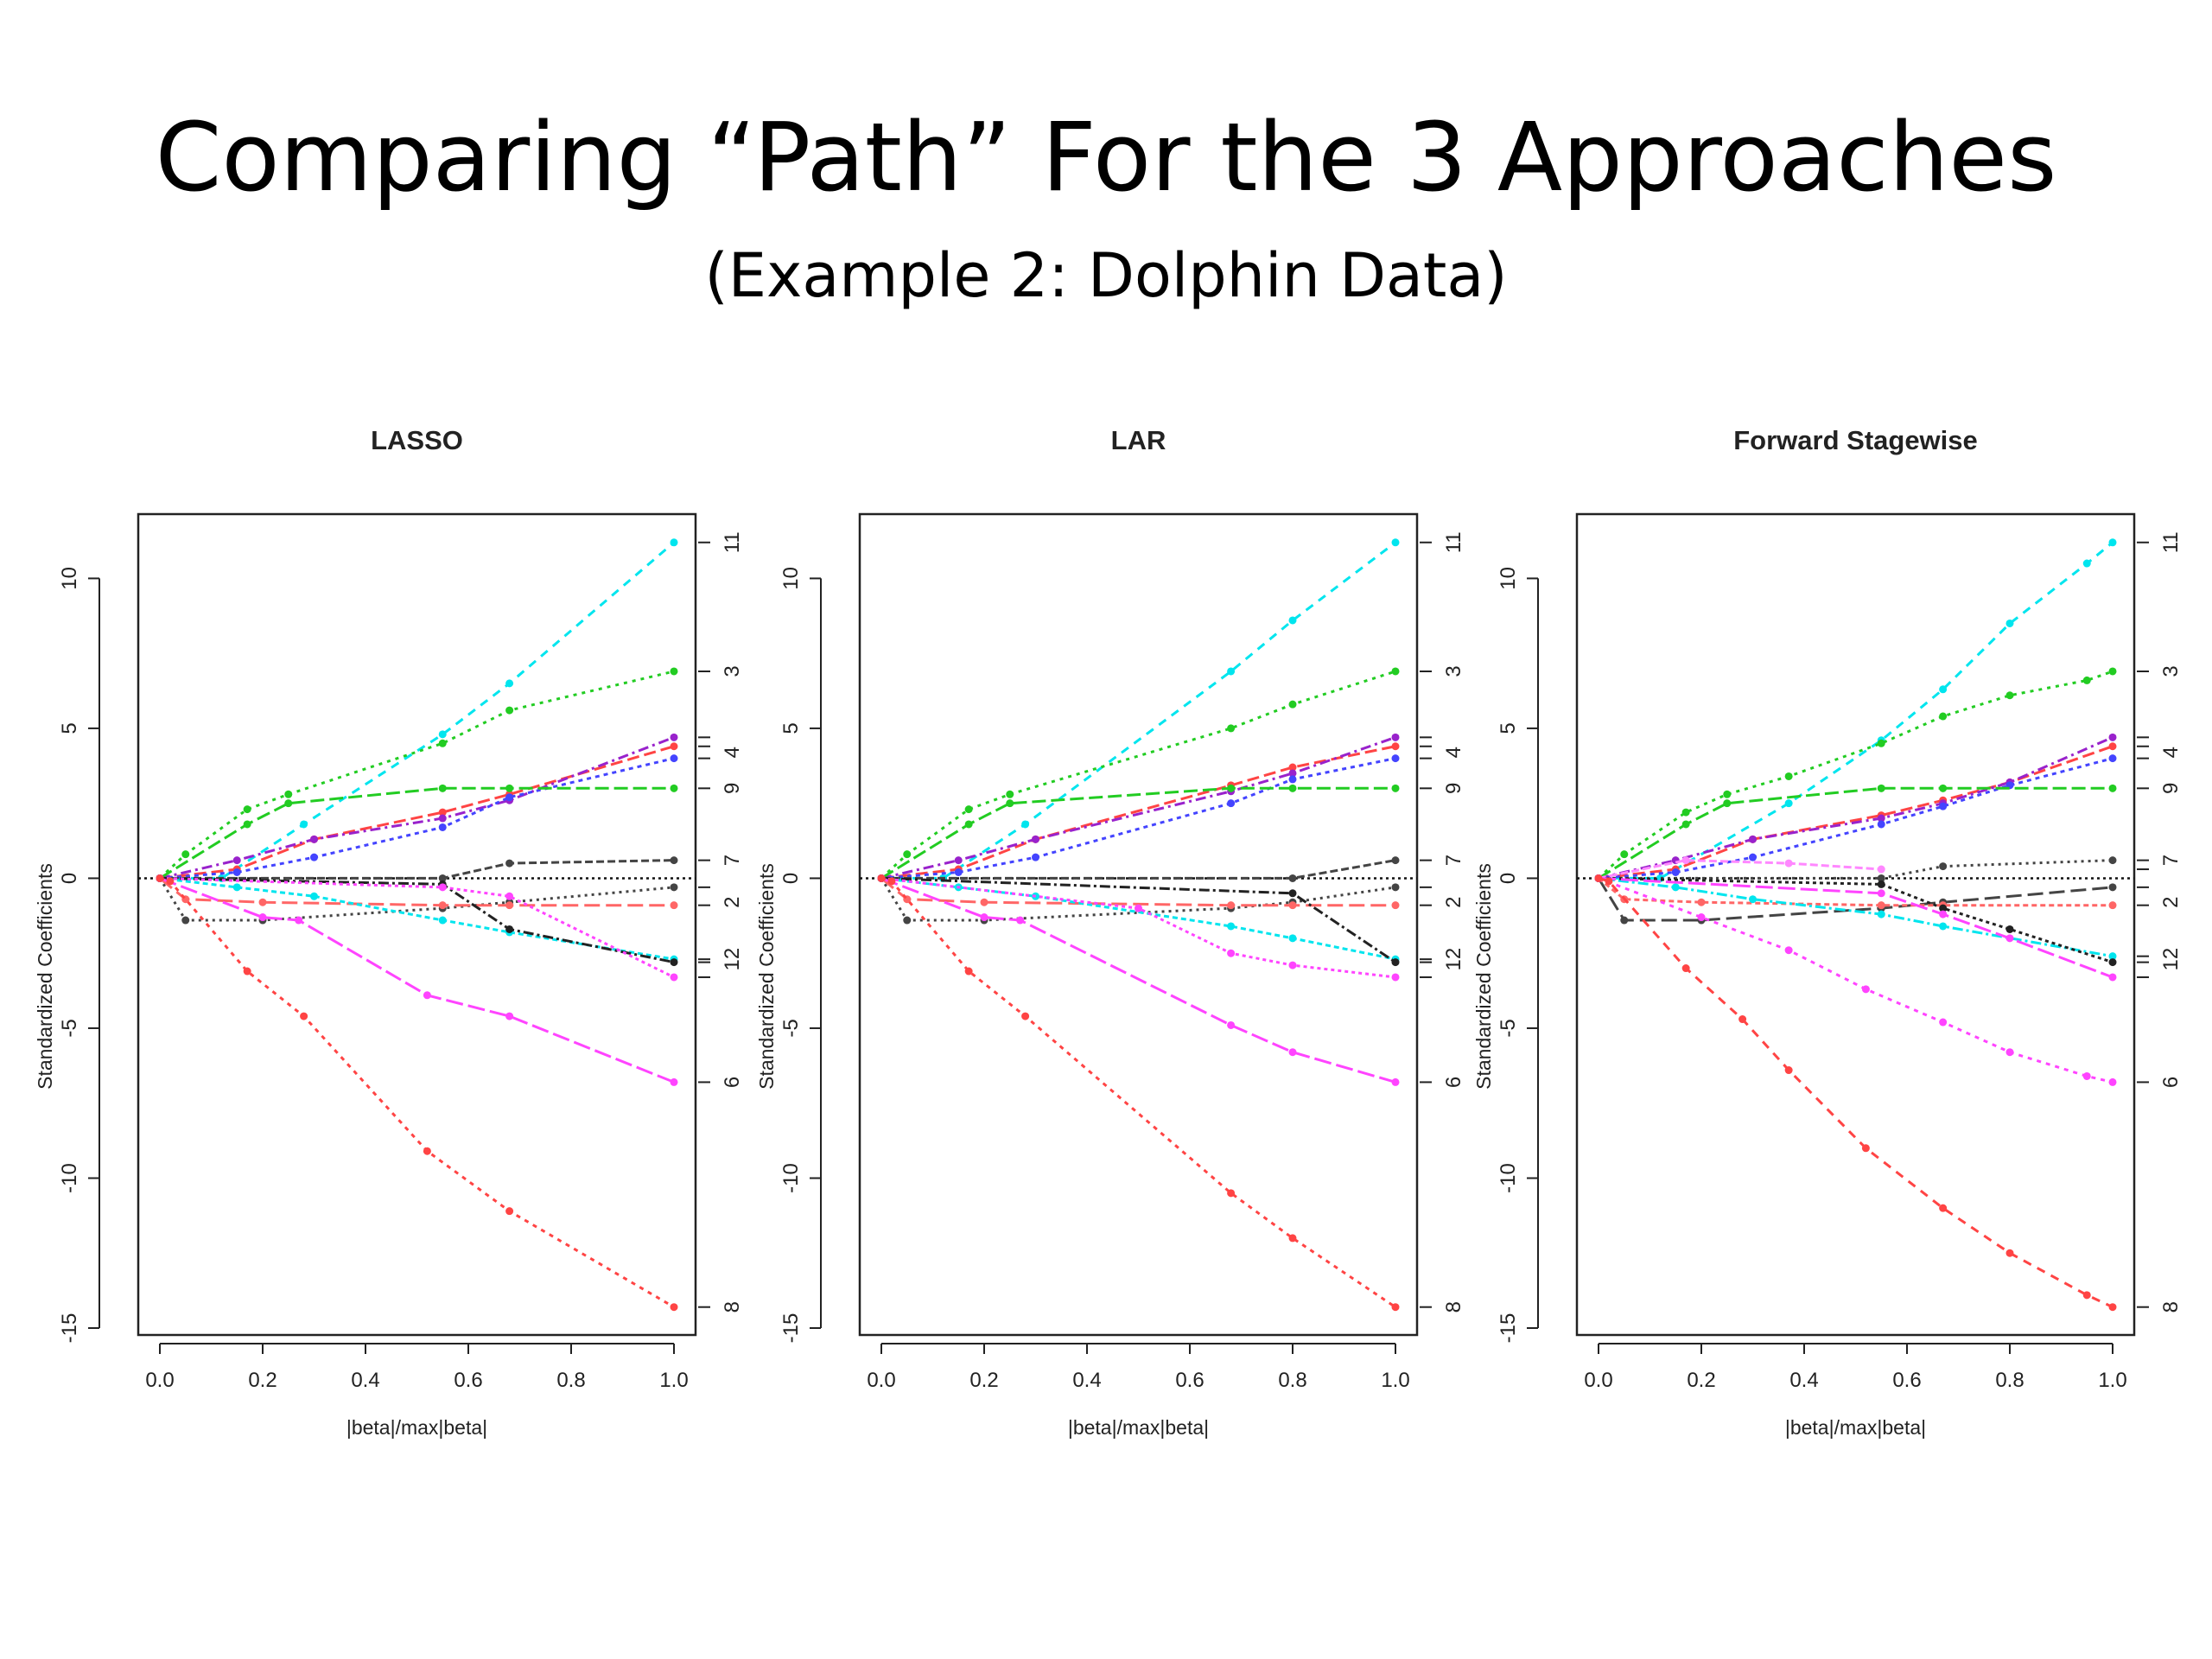  Describe the element at coordinates (2171, 860) in the screenshot. I see `right-axis-label: 7` at that location.